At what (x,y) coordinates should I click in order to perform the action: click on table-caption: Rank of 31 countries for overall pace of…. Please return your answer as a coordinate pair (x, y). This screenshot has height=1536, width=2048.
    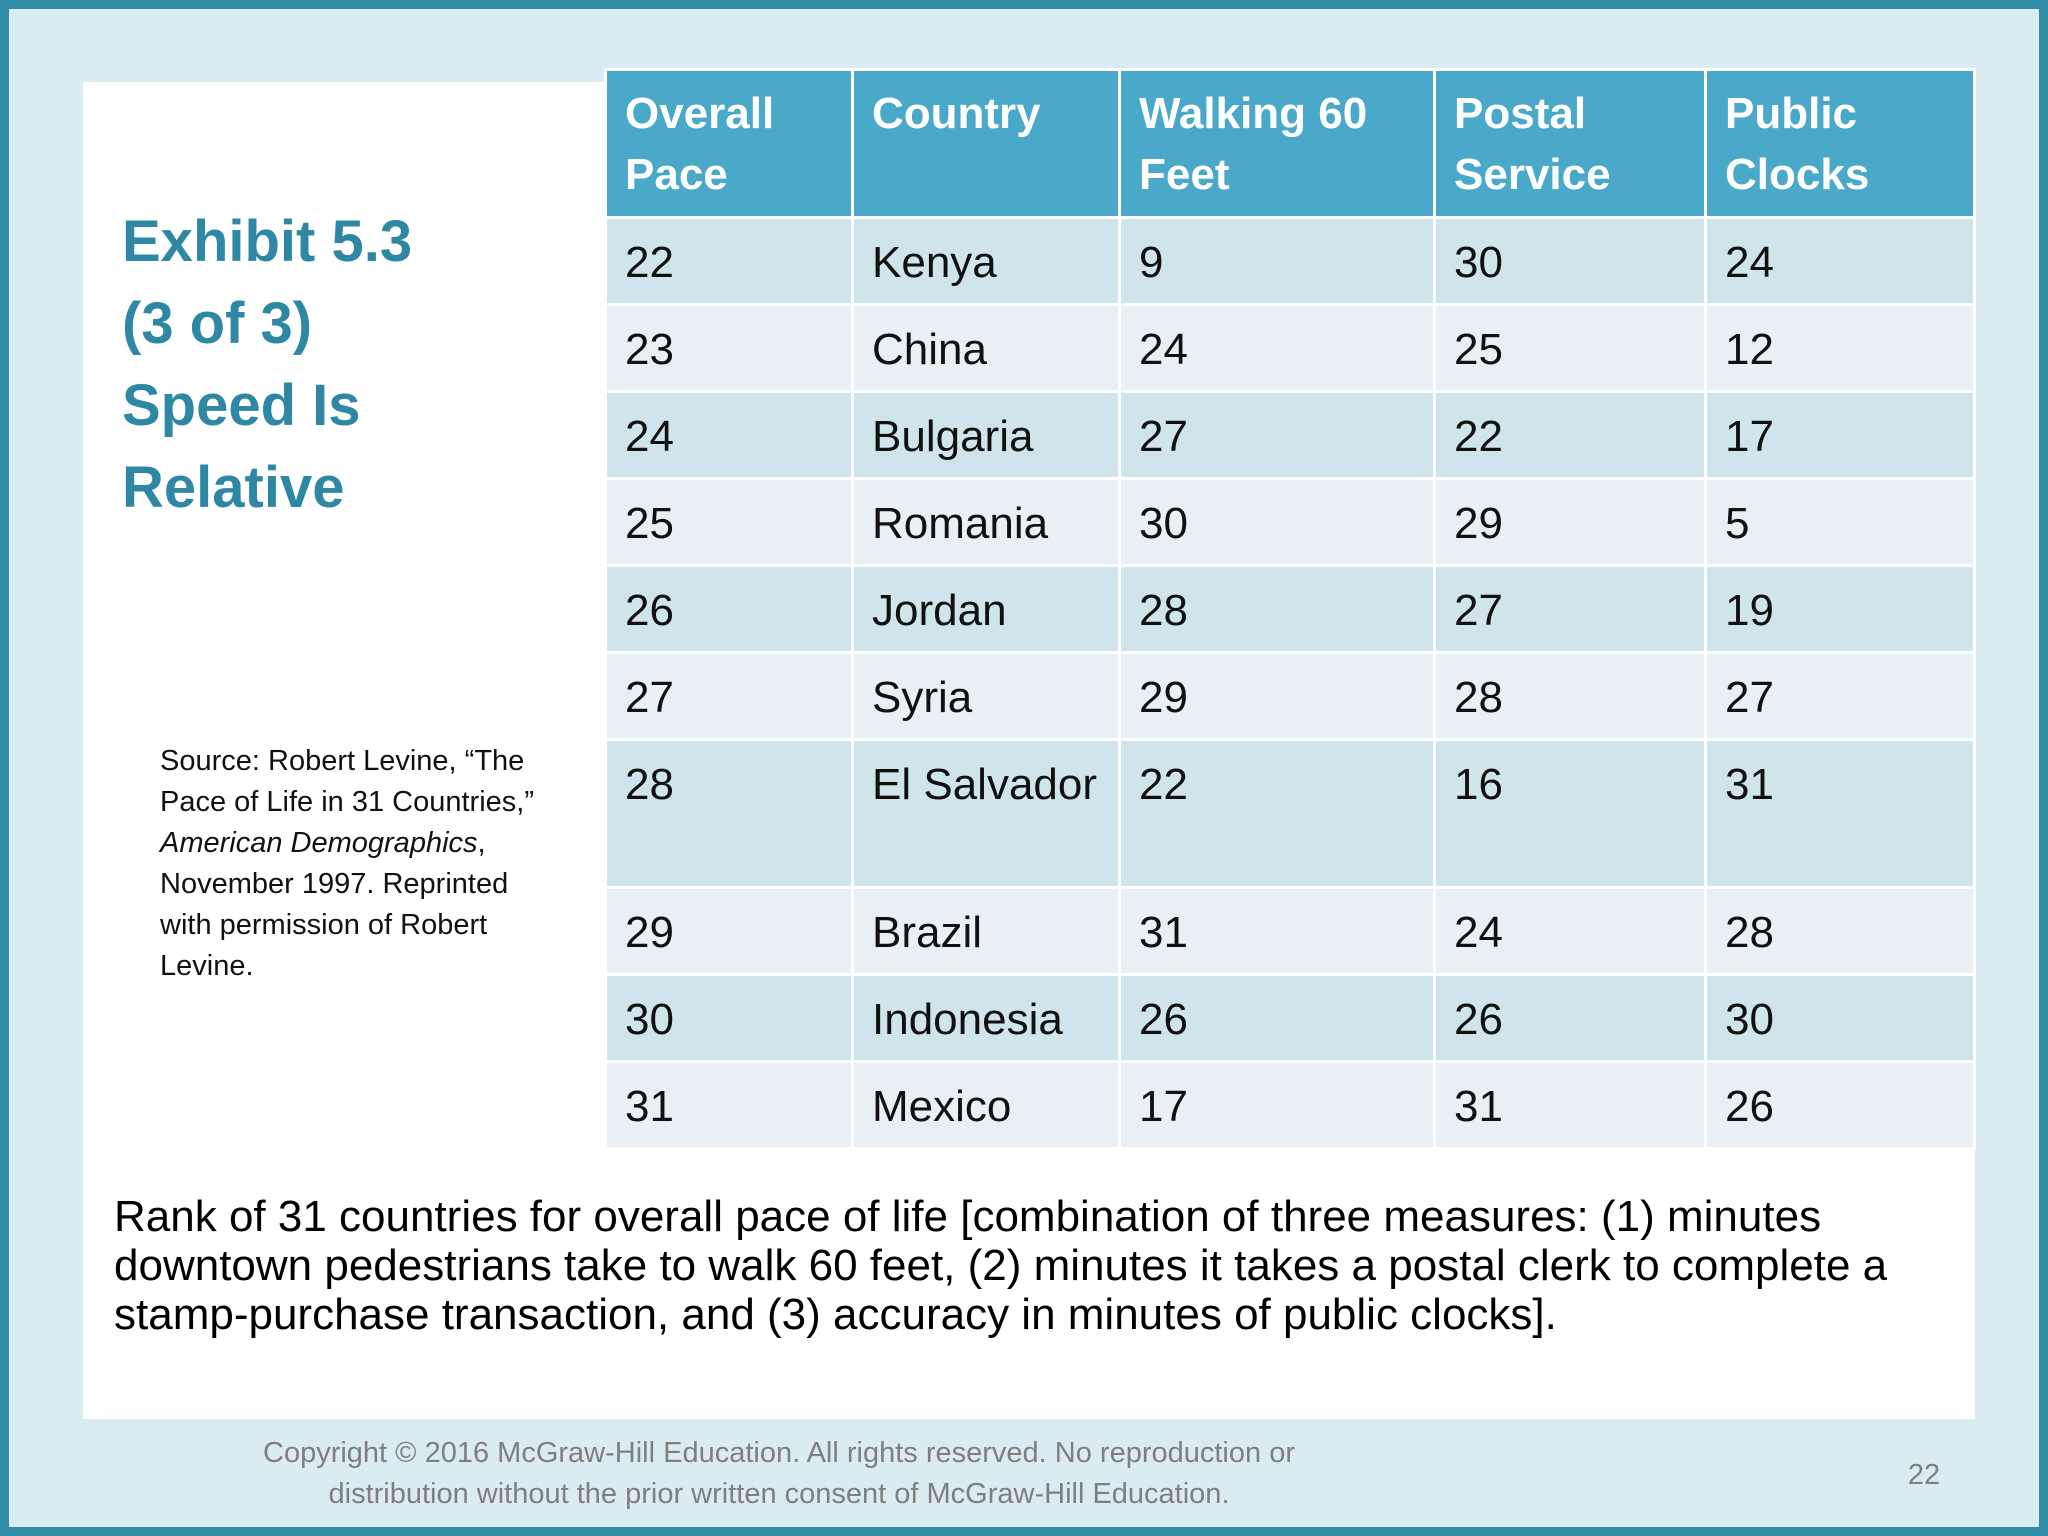
    Looking at the image, I should click on (1001, 1265).